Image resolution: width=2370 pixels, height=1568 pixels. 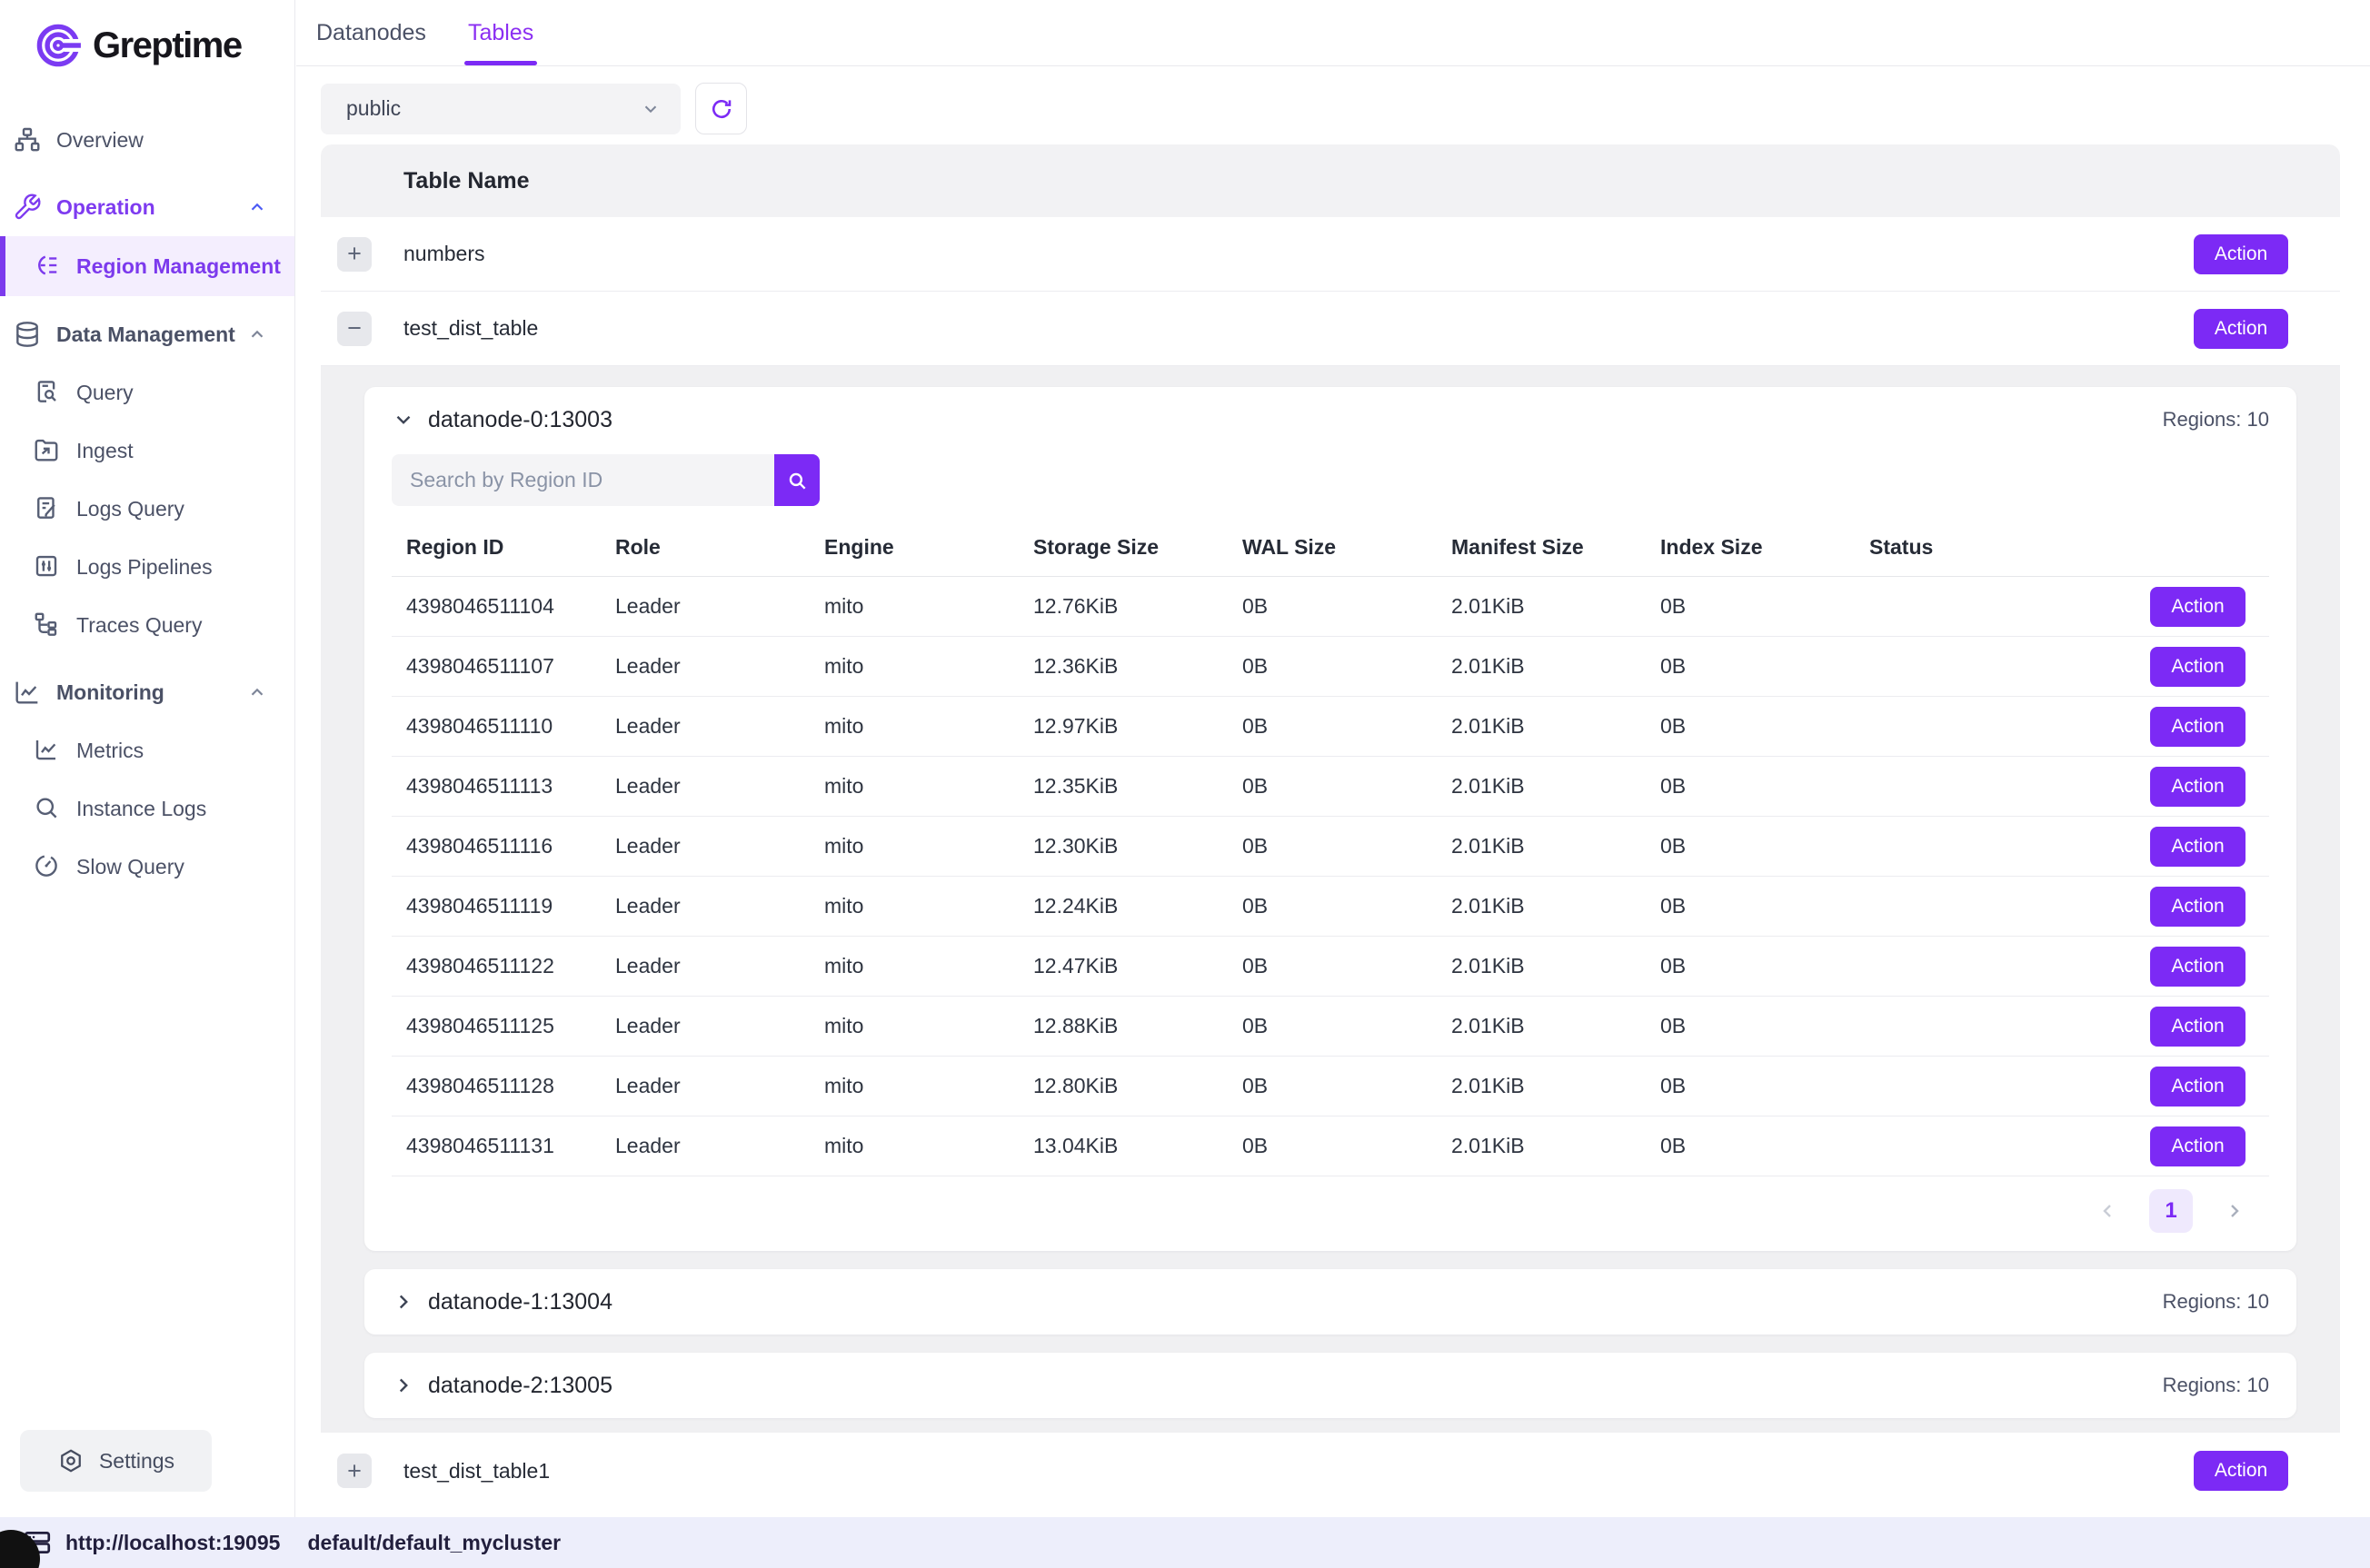 I want to click on greptime-logo-icon, so click(x=58, y=45).